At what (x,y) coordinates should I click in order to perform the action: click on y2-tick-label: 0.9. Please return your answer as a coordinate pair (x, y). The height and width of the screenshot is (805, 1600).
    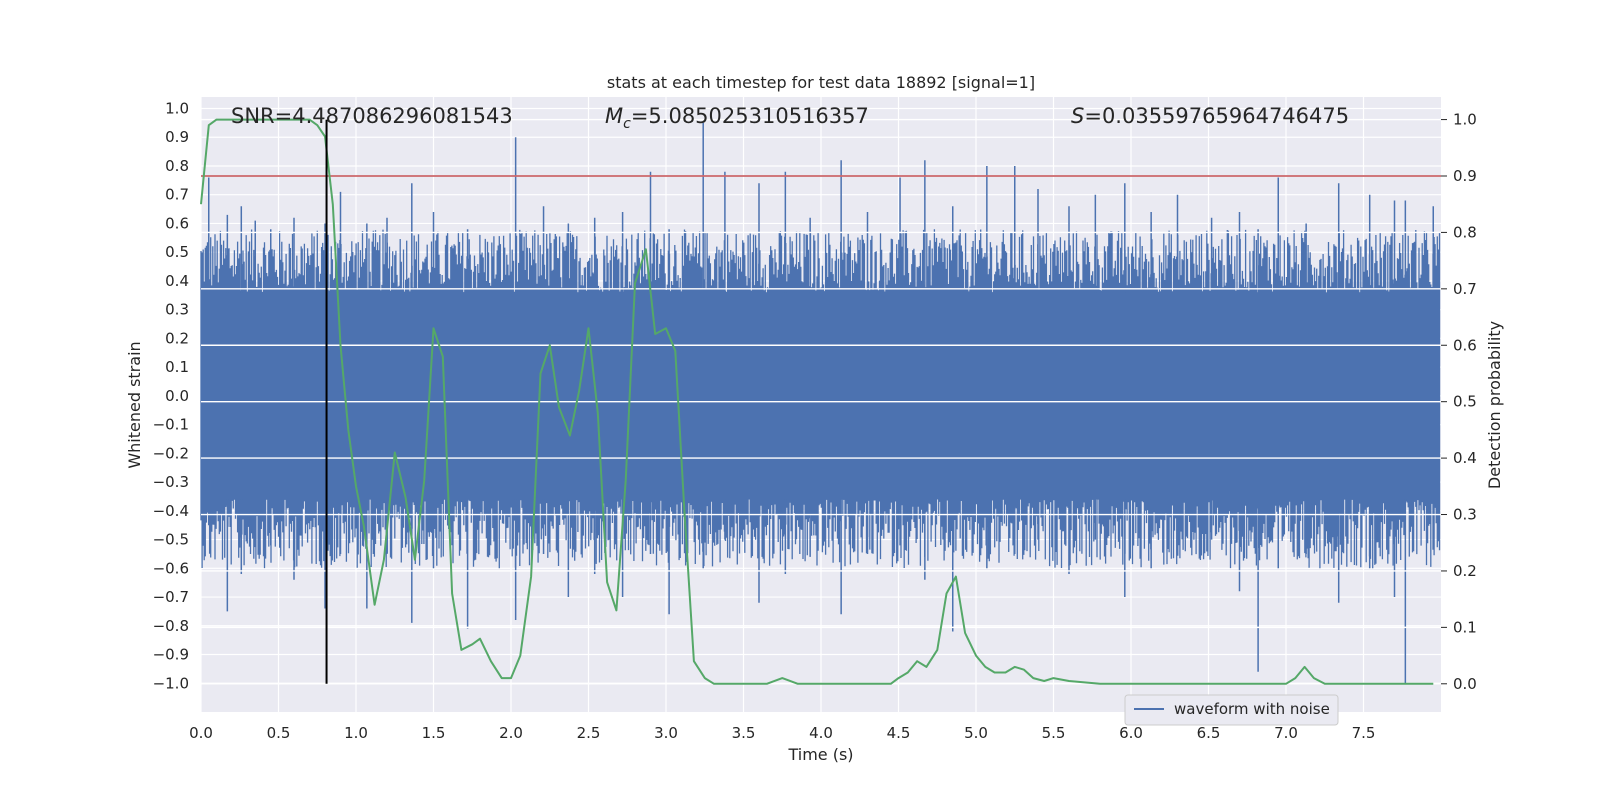
    Looking at the image, I should click on (1465, 176).